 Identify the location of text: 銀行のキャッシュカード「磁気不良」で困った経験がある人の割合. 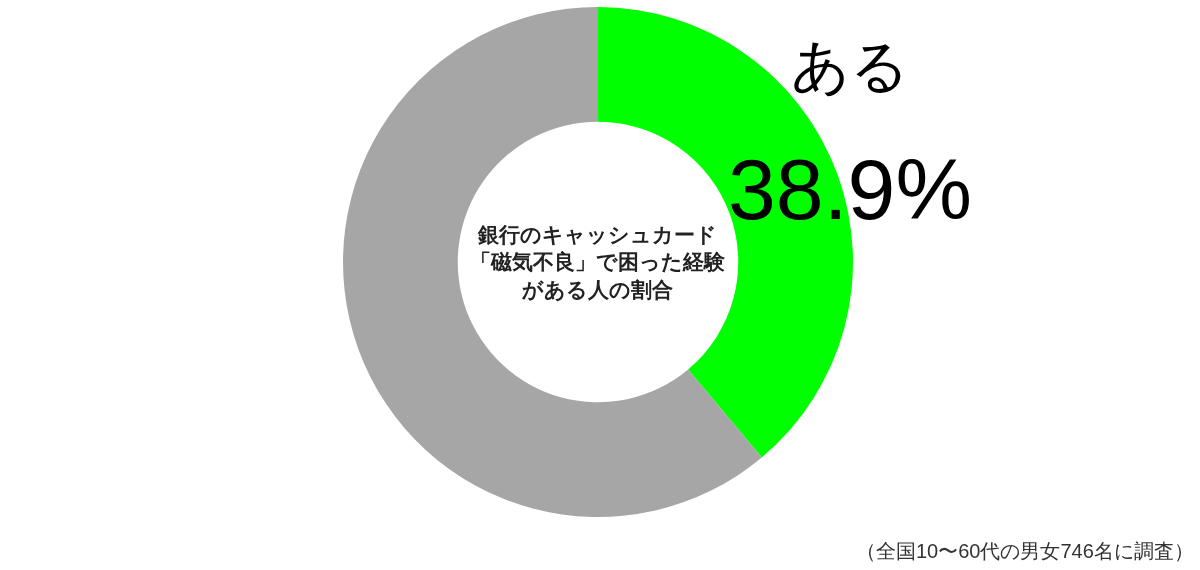
(598, 262).